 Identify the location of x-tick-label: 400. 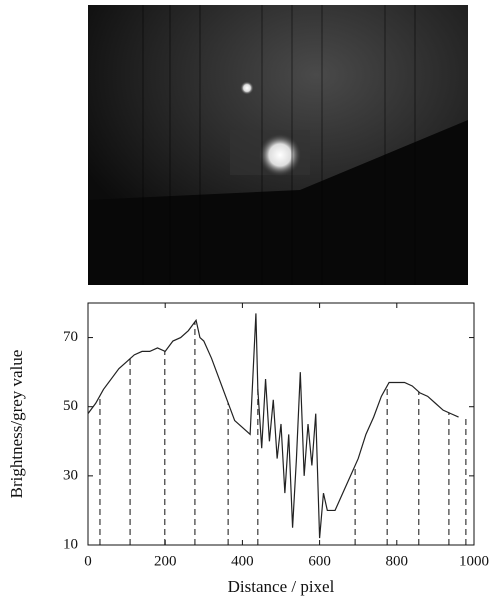
(242, 561).